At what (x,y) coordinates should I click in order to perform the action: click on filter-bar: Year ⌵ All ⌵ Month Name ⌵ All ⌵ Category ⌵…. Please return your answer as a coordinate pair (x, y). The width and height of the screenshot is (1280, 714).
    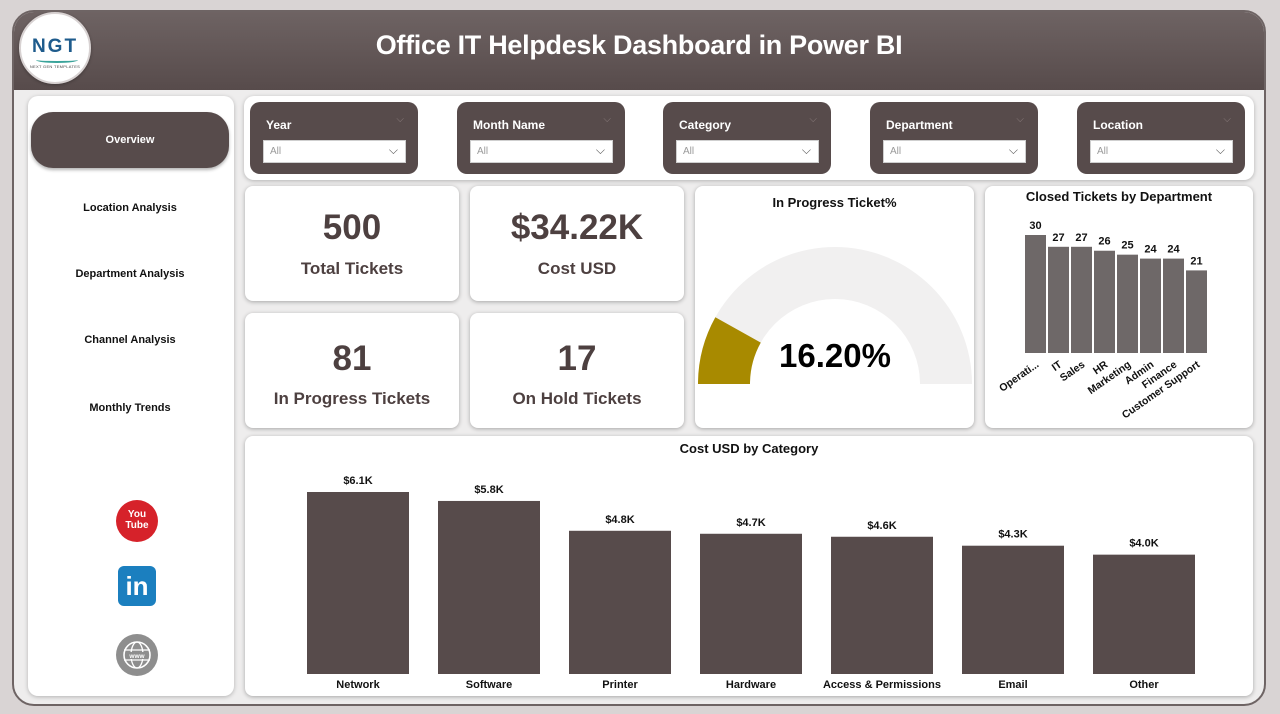
    Looking at the image, I should click on (749, 138).